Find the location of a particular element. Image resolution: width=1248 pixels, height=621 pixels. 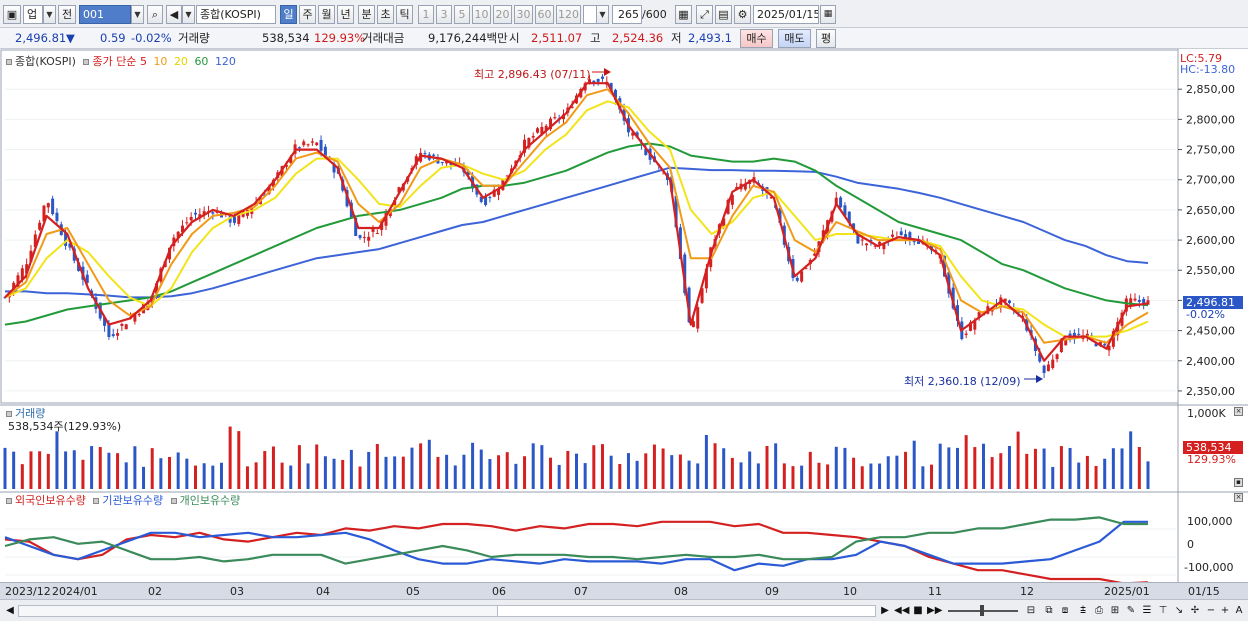

sell-button: 매도 is located at coordinates (794, 38).